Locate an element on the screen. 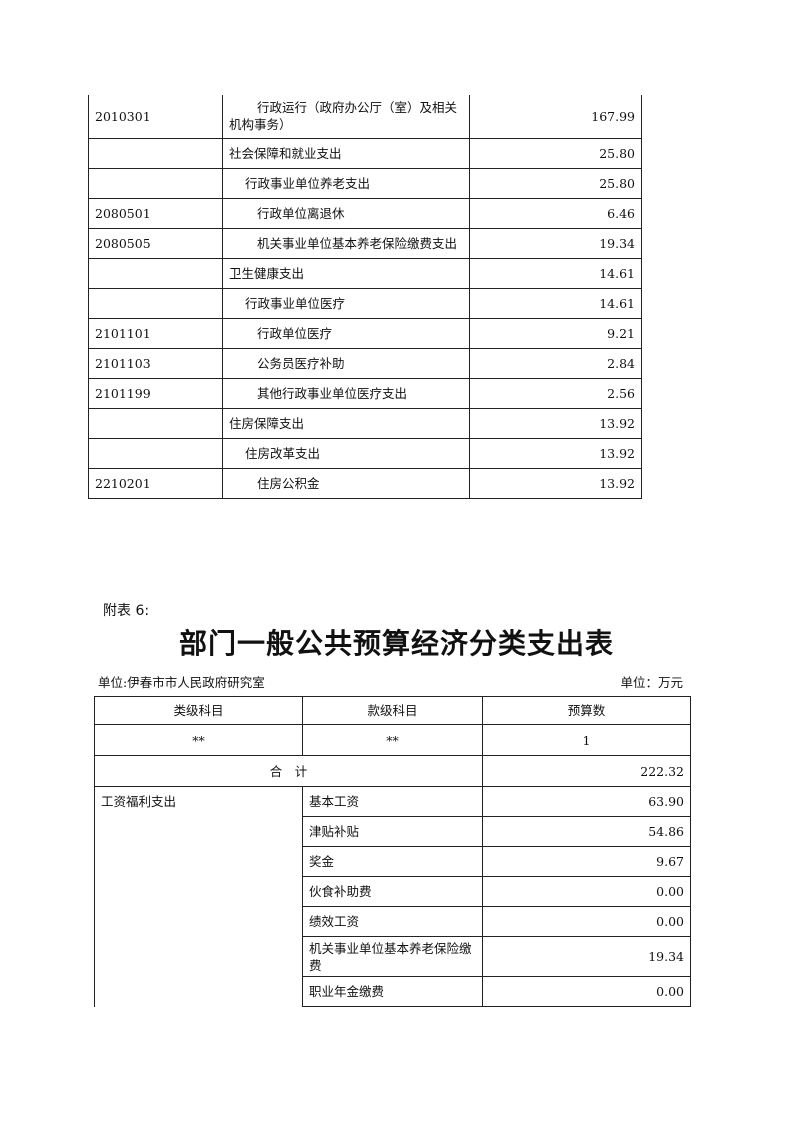  table-row: 行政事业单位医疗 14.61 is located at coordinates (365, 303).